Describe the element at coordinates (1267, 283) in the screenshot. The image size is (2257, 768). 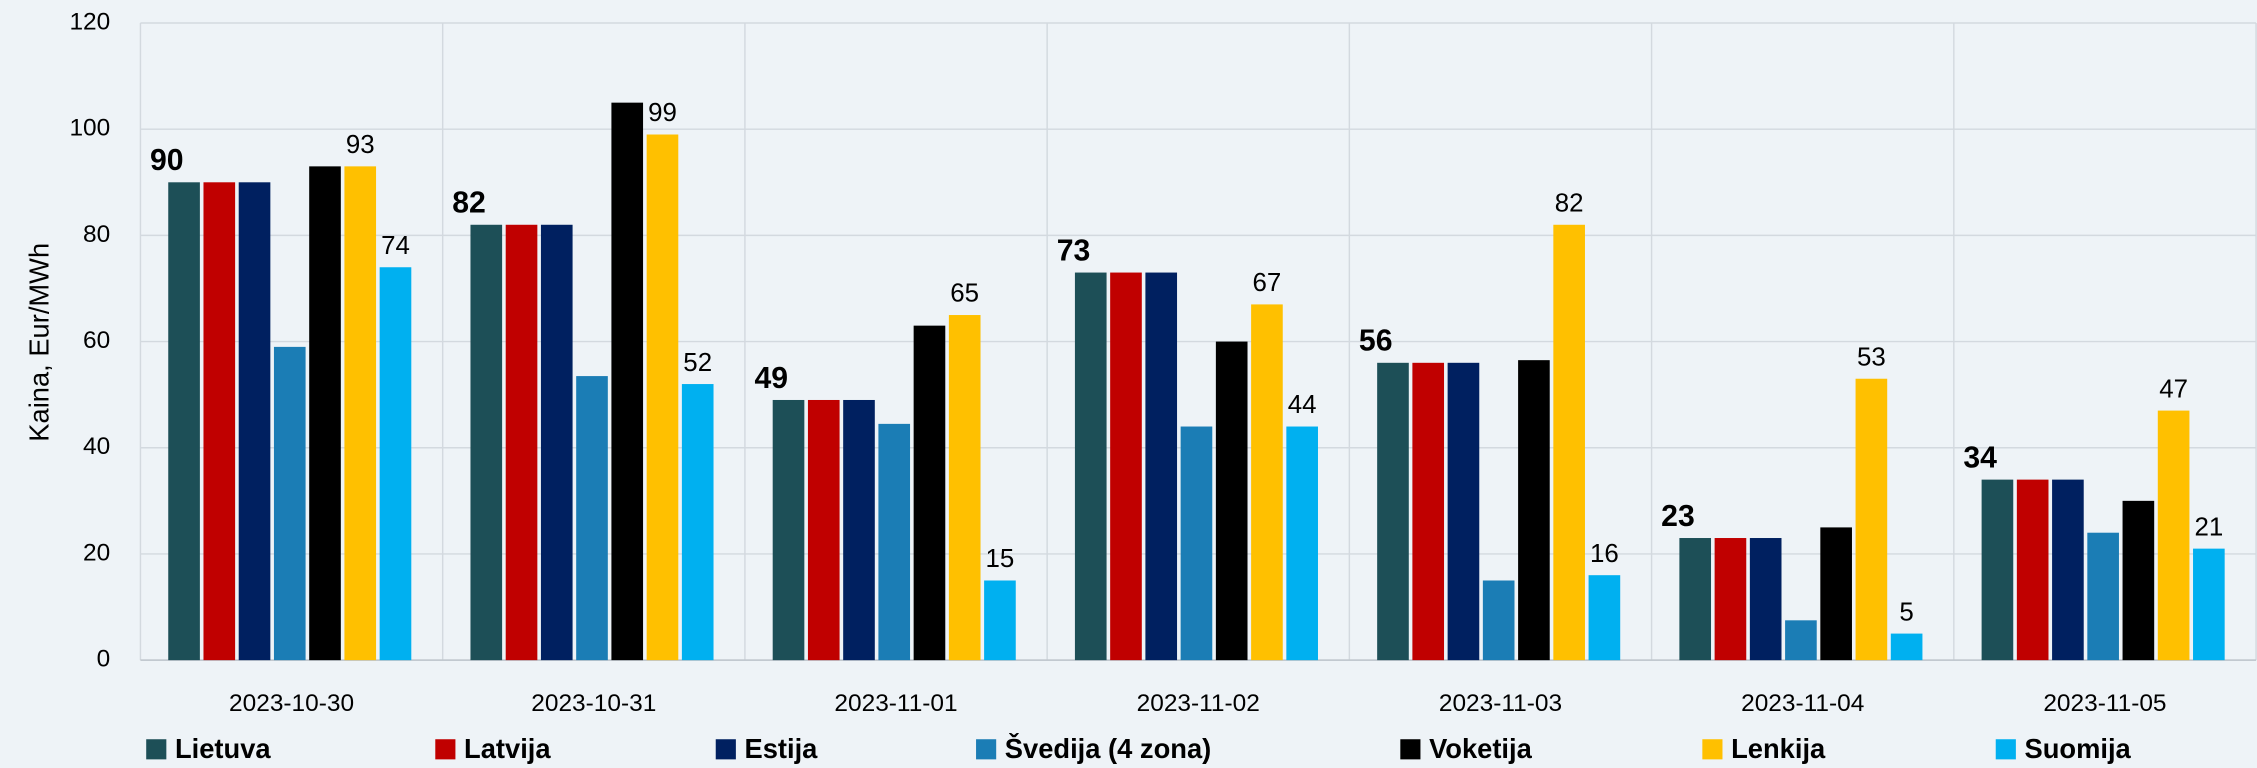
I see `data-label: 67` at that location.